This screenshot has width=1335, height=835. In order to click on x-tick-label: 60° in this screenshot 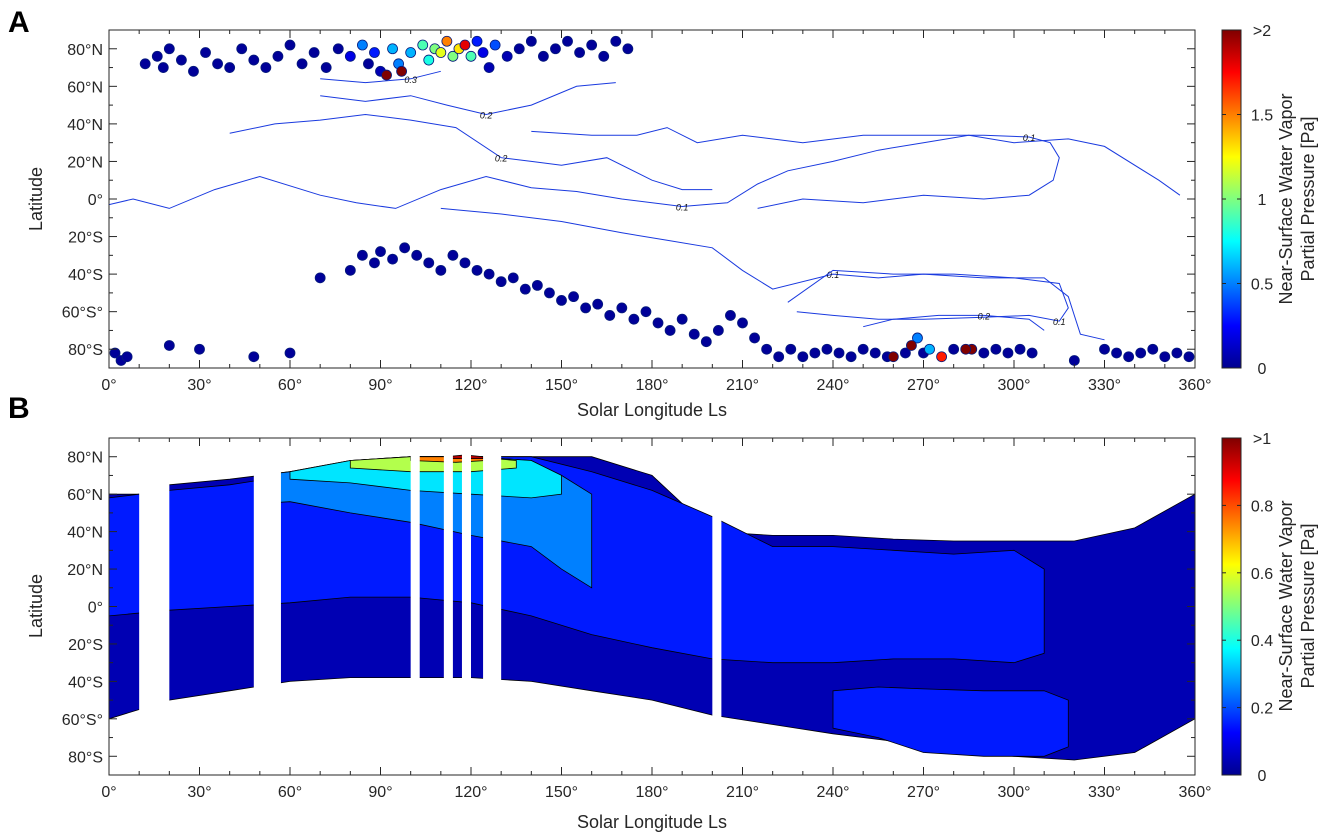, I will do `click(290, 792)`.